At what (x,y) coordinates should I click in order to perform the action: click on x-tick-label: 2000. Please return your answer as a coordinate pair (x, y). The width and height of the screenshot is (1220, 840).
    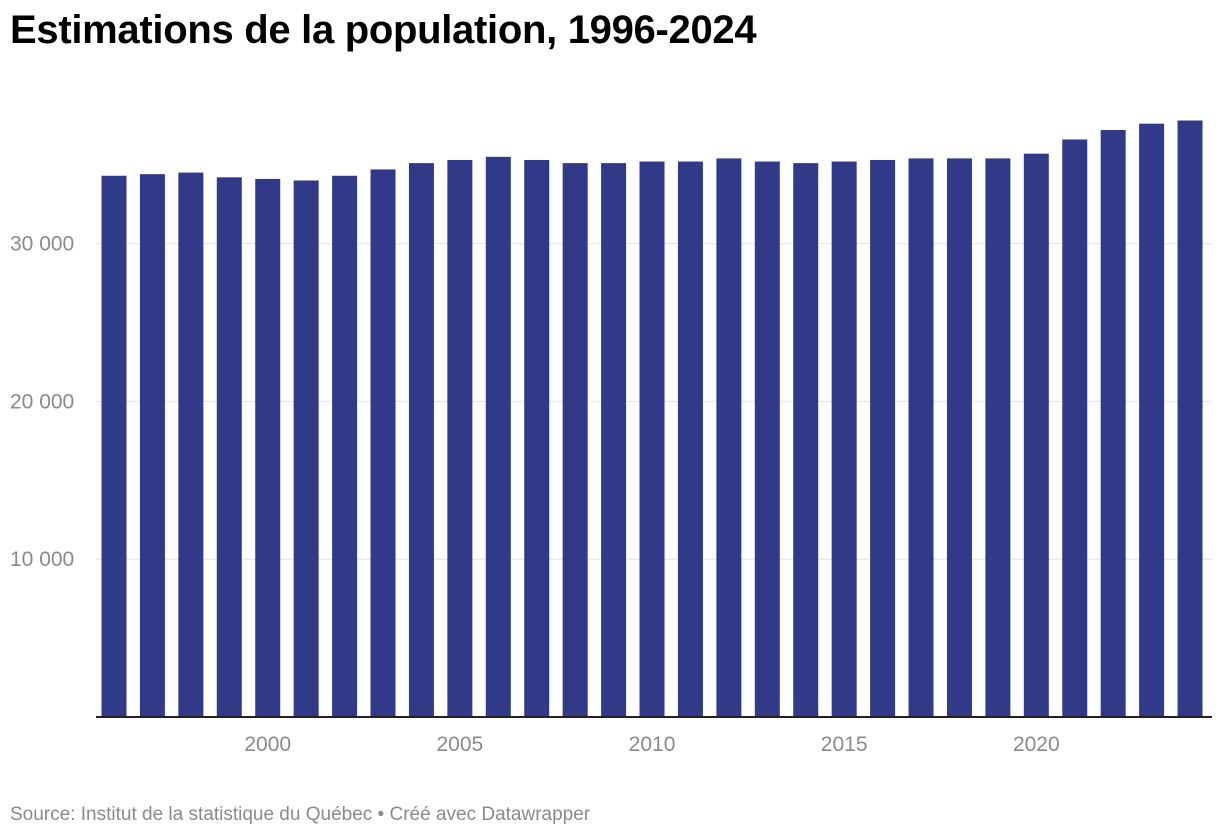
    Looking at the image, I should click on (267, 744).